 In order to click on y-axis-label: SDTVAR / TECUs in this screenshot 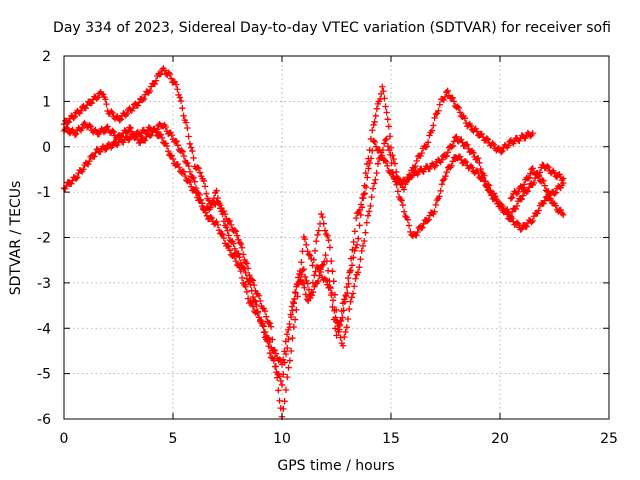, I will do `click(16, 238)`.